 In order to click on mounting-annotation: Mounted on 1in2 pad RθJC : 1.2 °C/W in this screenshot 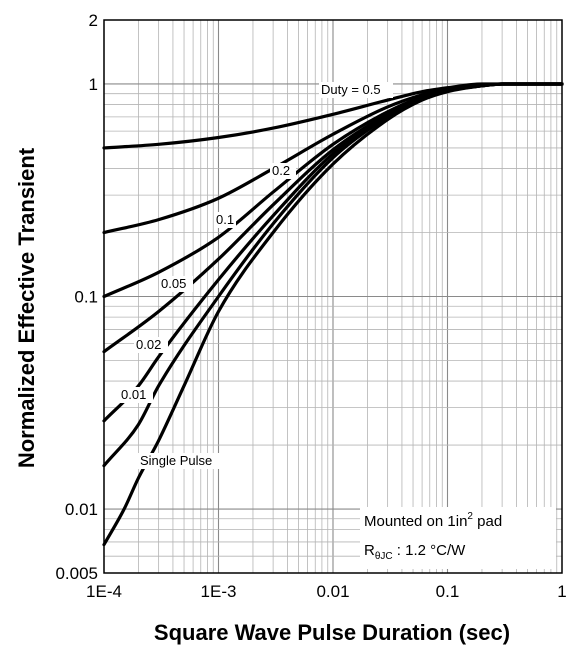, I will do `click(458, 538)`.